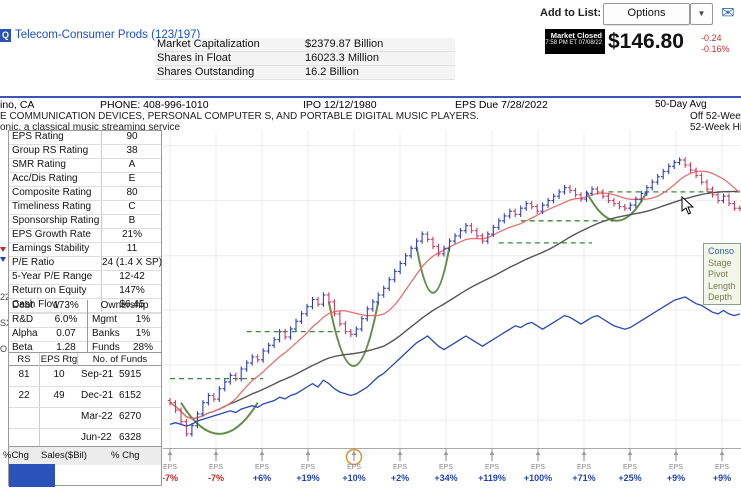 Image resolution: width=741 pixels, height=491 pixels. What do you see at coordinates (66, 347) in the screenshot?
I see `financial-value: 1.28` at bounding box center [66, 347].